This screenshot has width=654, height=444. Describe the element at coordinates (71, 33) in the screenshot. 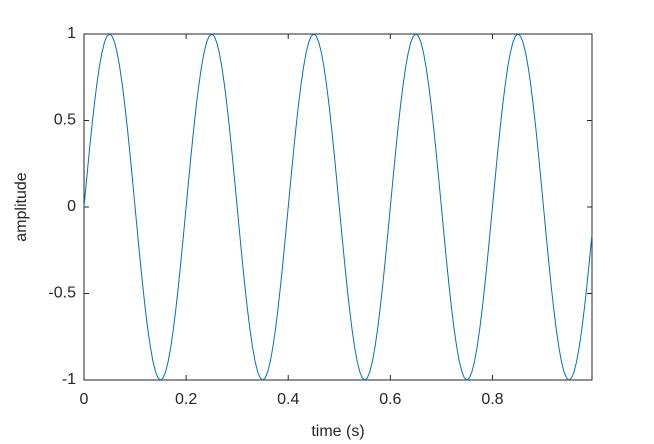

I see `y-tick-label: 1` at that location.